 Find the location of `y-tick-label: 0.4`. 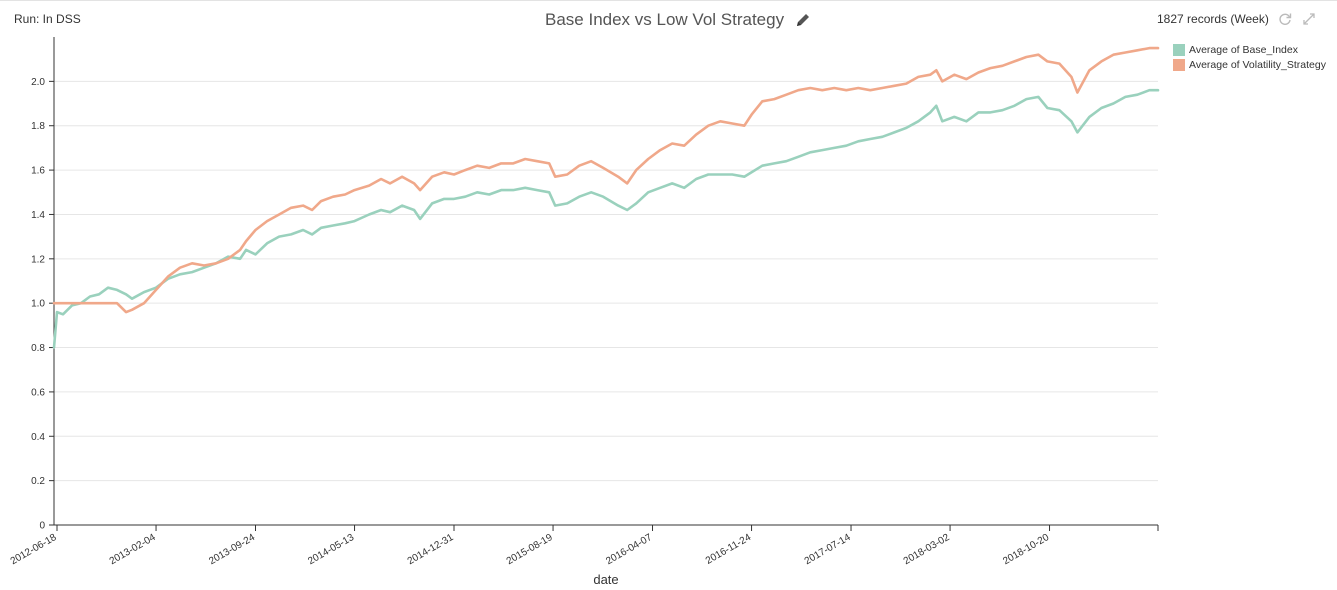

y-tick-label: 0.4 is located at coordinates (38, 437).